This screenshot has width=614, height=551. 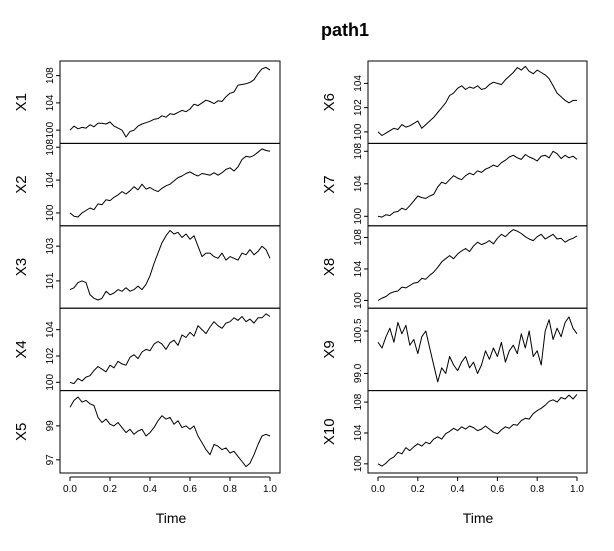 I want to click on panel-x2: 100 104 108 X2, so click(x=147, y=182).